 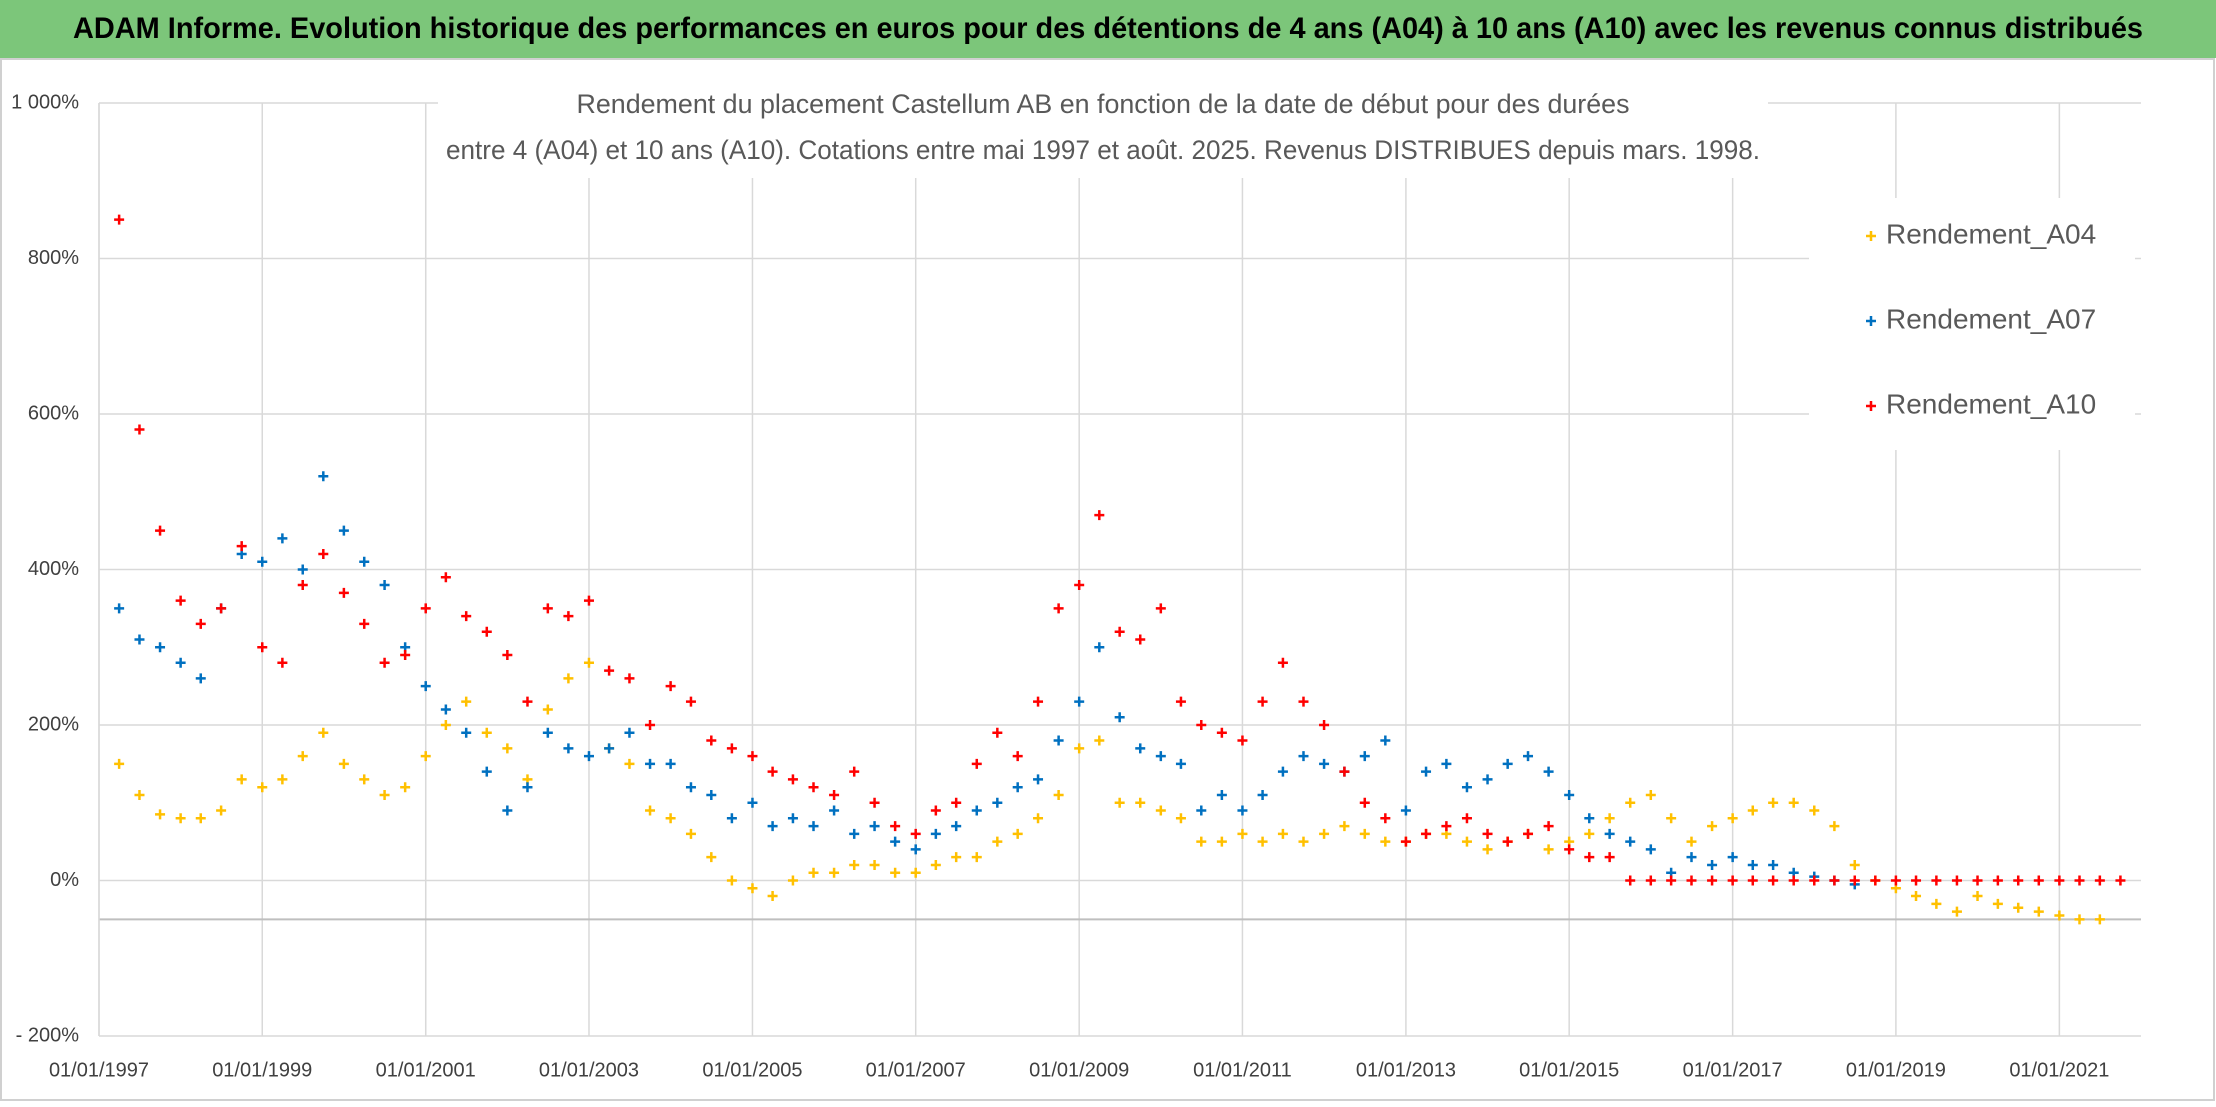 What do you see at coordinates (1991, 318) in the screenshot?
I see `legend-label: Rendement_A07` at bounding box center [1991, 318].